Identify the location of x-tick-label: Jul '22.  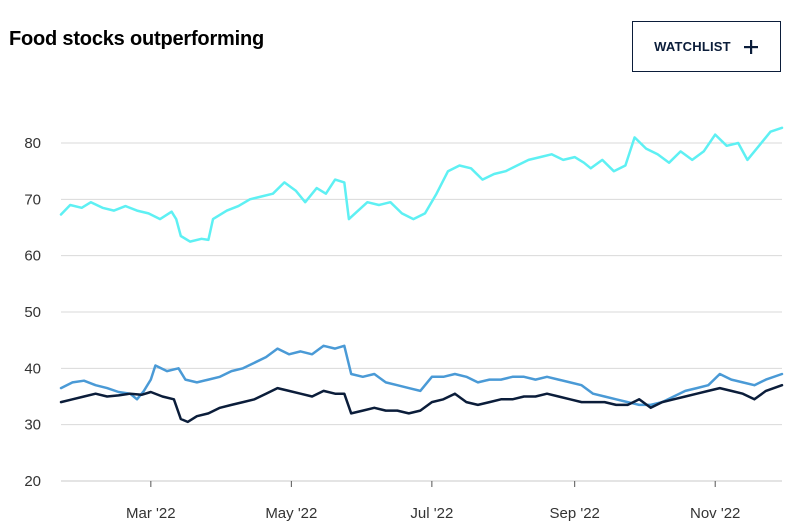
(431, 513).